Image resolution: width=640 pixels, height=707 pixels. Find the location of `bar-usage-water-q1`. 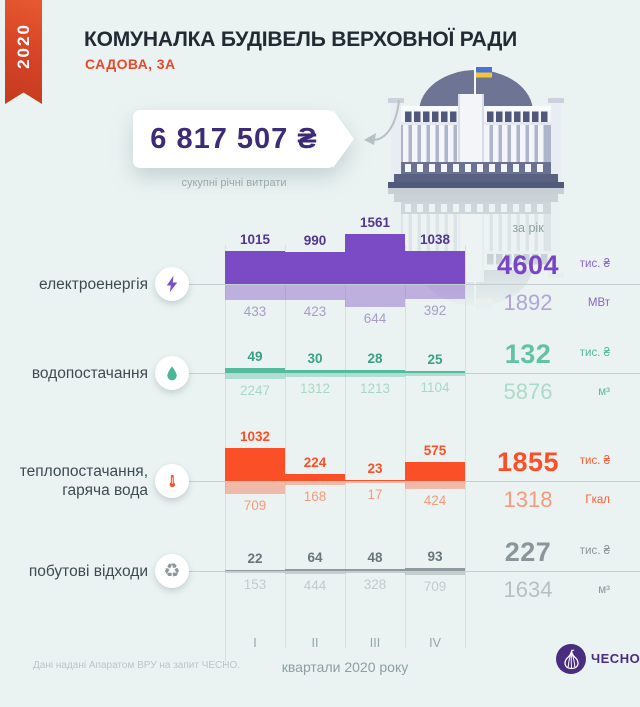

bar-usage-water-q1 is located at coordinates (255, 376).